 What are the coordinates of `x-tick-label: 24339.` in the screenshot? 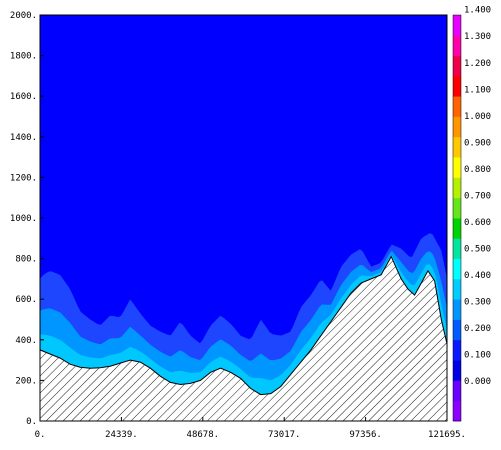 It's located at (121, 435).